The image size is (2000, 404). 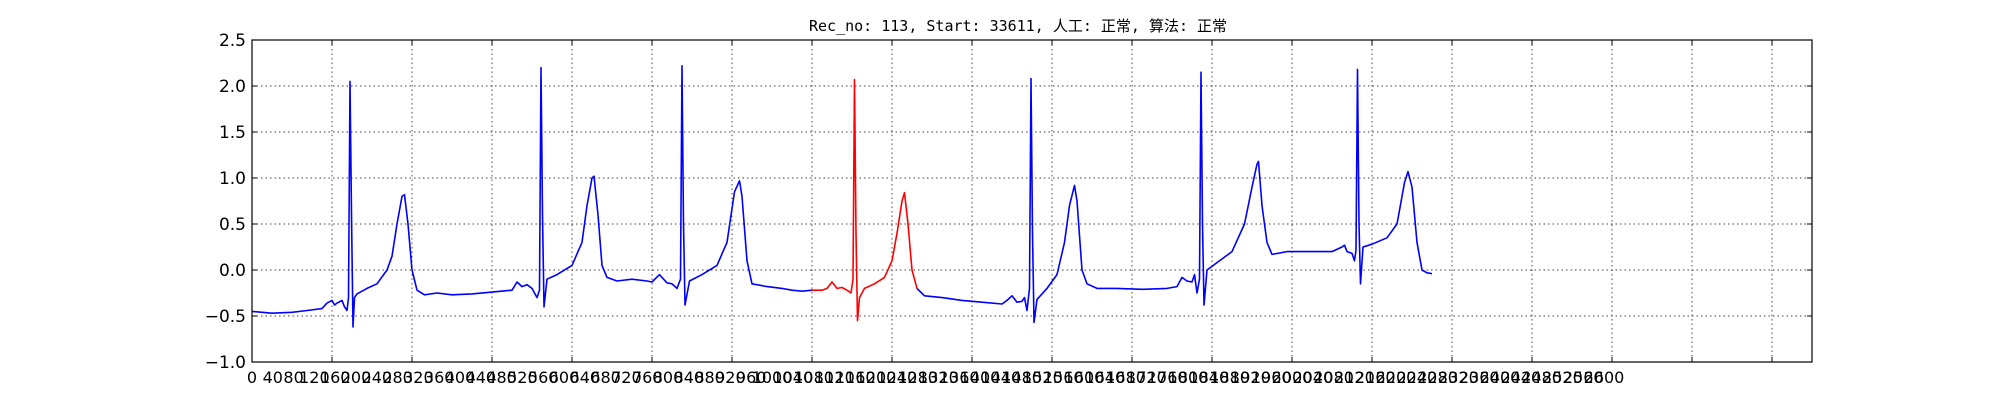 What do you see at coordinates (232, 271) in the screenshot?
I see `y-tick-label: 0.0` at bounding box center [232, 271].